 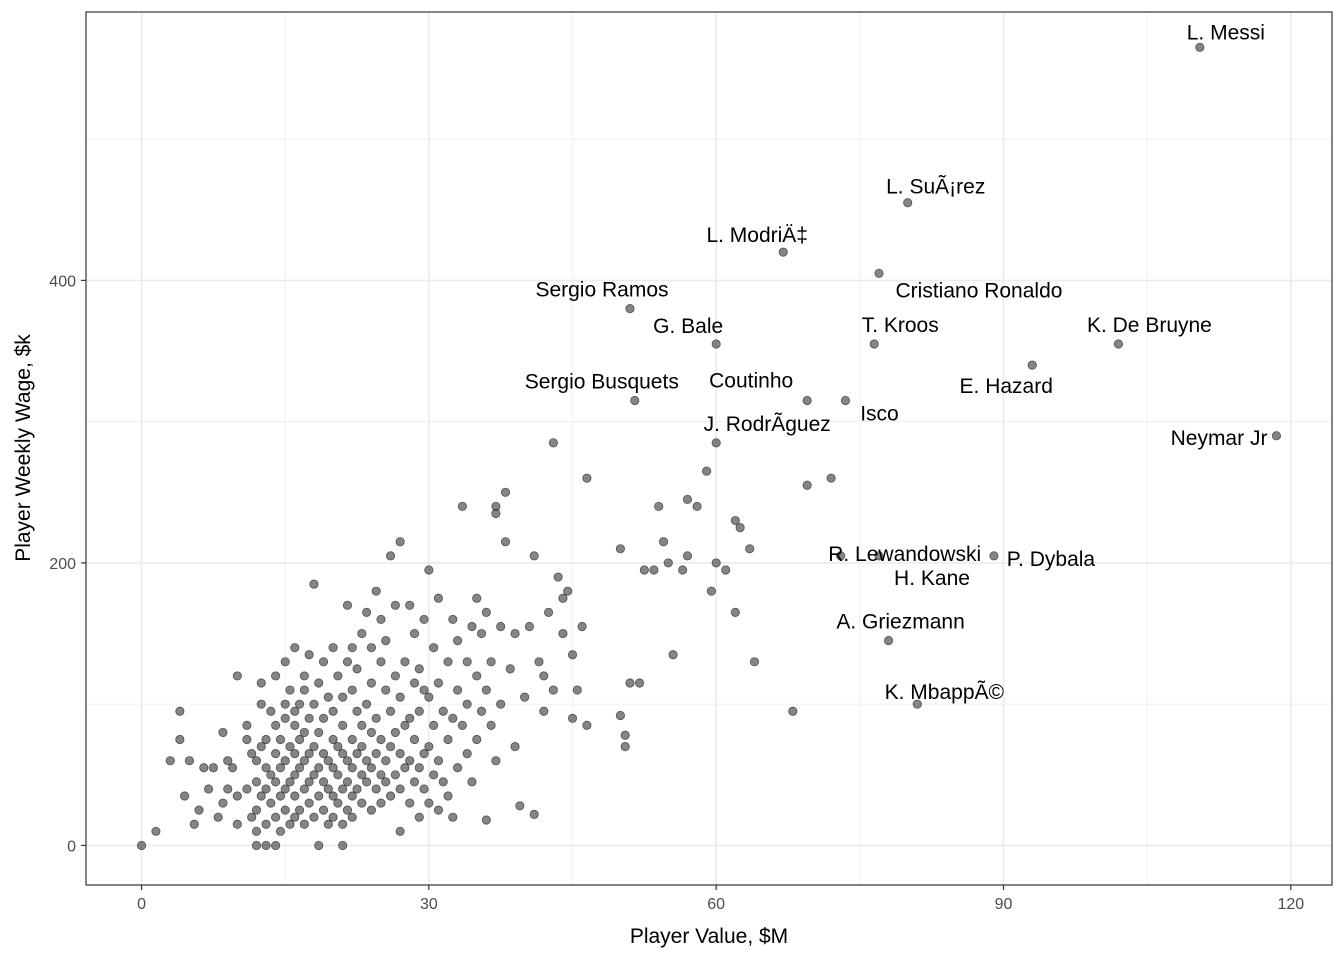 I want to click on player-label: L. SuÃ¡rez, so click(x=935, y=187).